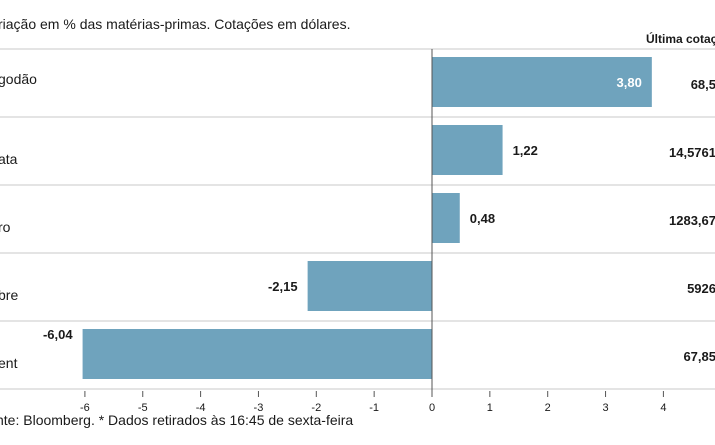 This screenshot has width=715, height=445. Describe the element at coordinates (490, 408) in the screenshot. I see `x-tick-label: 1` at that location.